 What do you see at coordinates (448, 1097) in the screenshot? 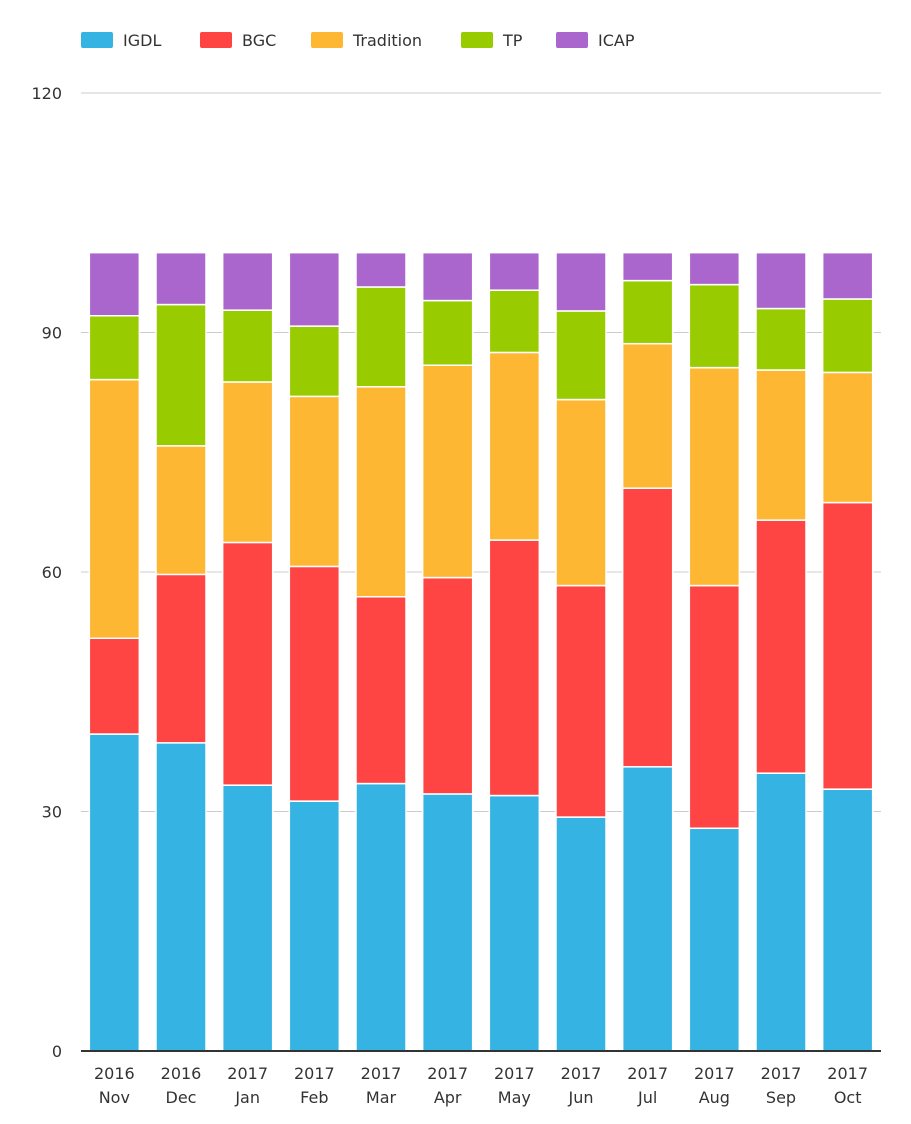
I see `x-tick-label-month: Apr` at bounding box center [448, 1097].